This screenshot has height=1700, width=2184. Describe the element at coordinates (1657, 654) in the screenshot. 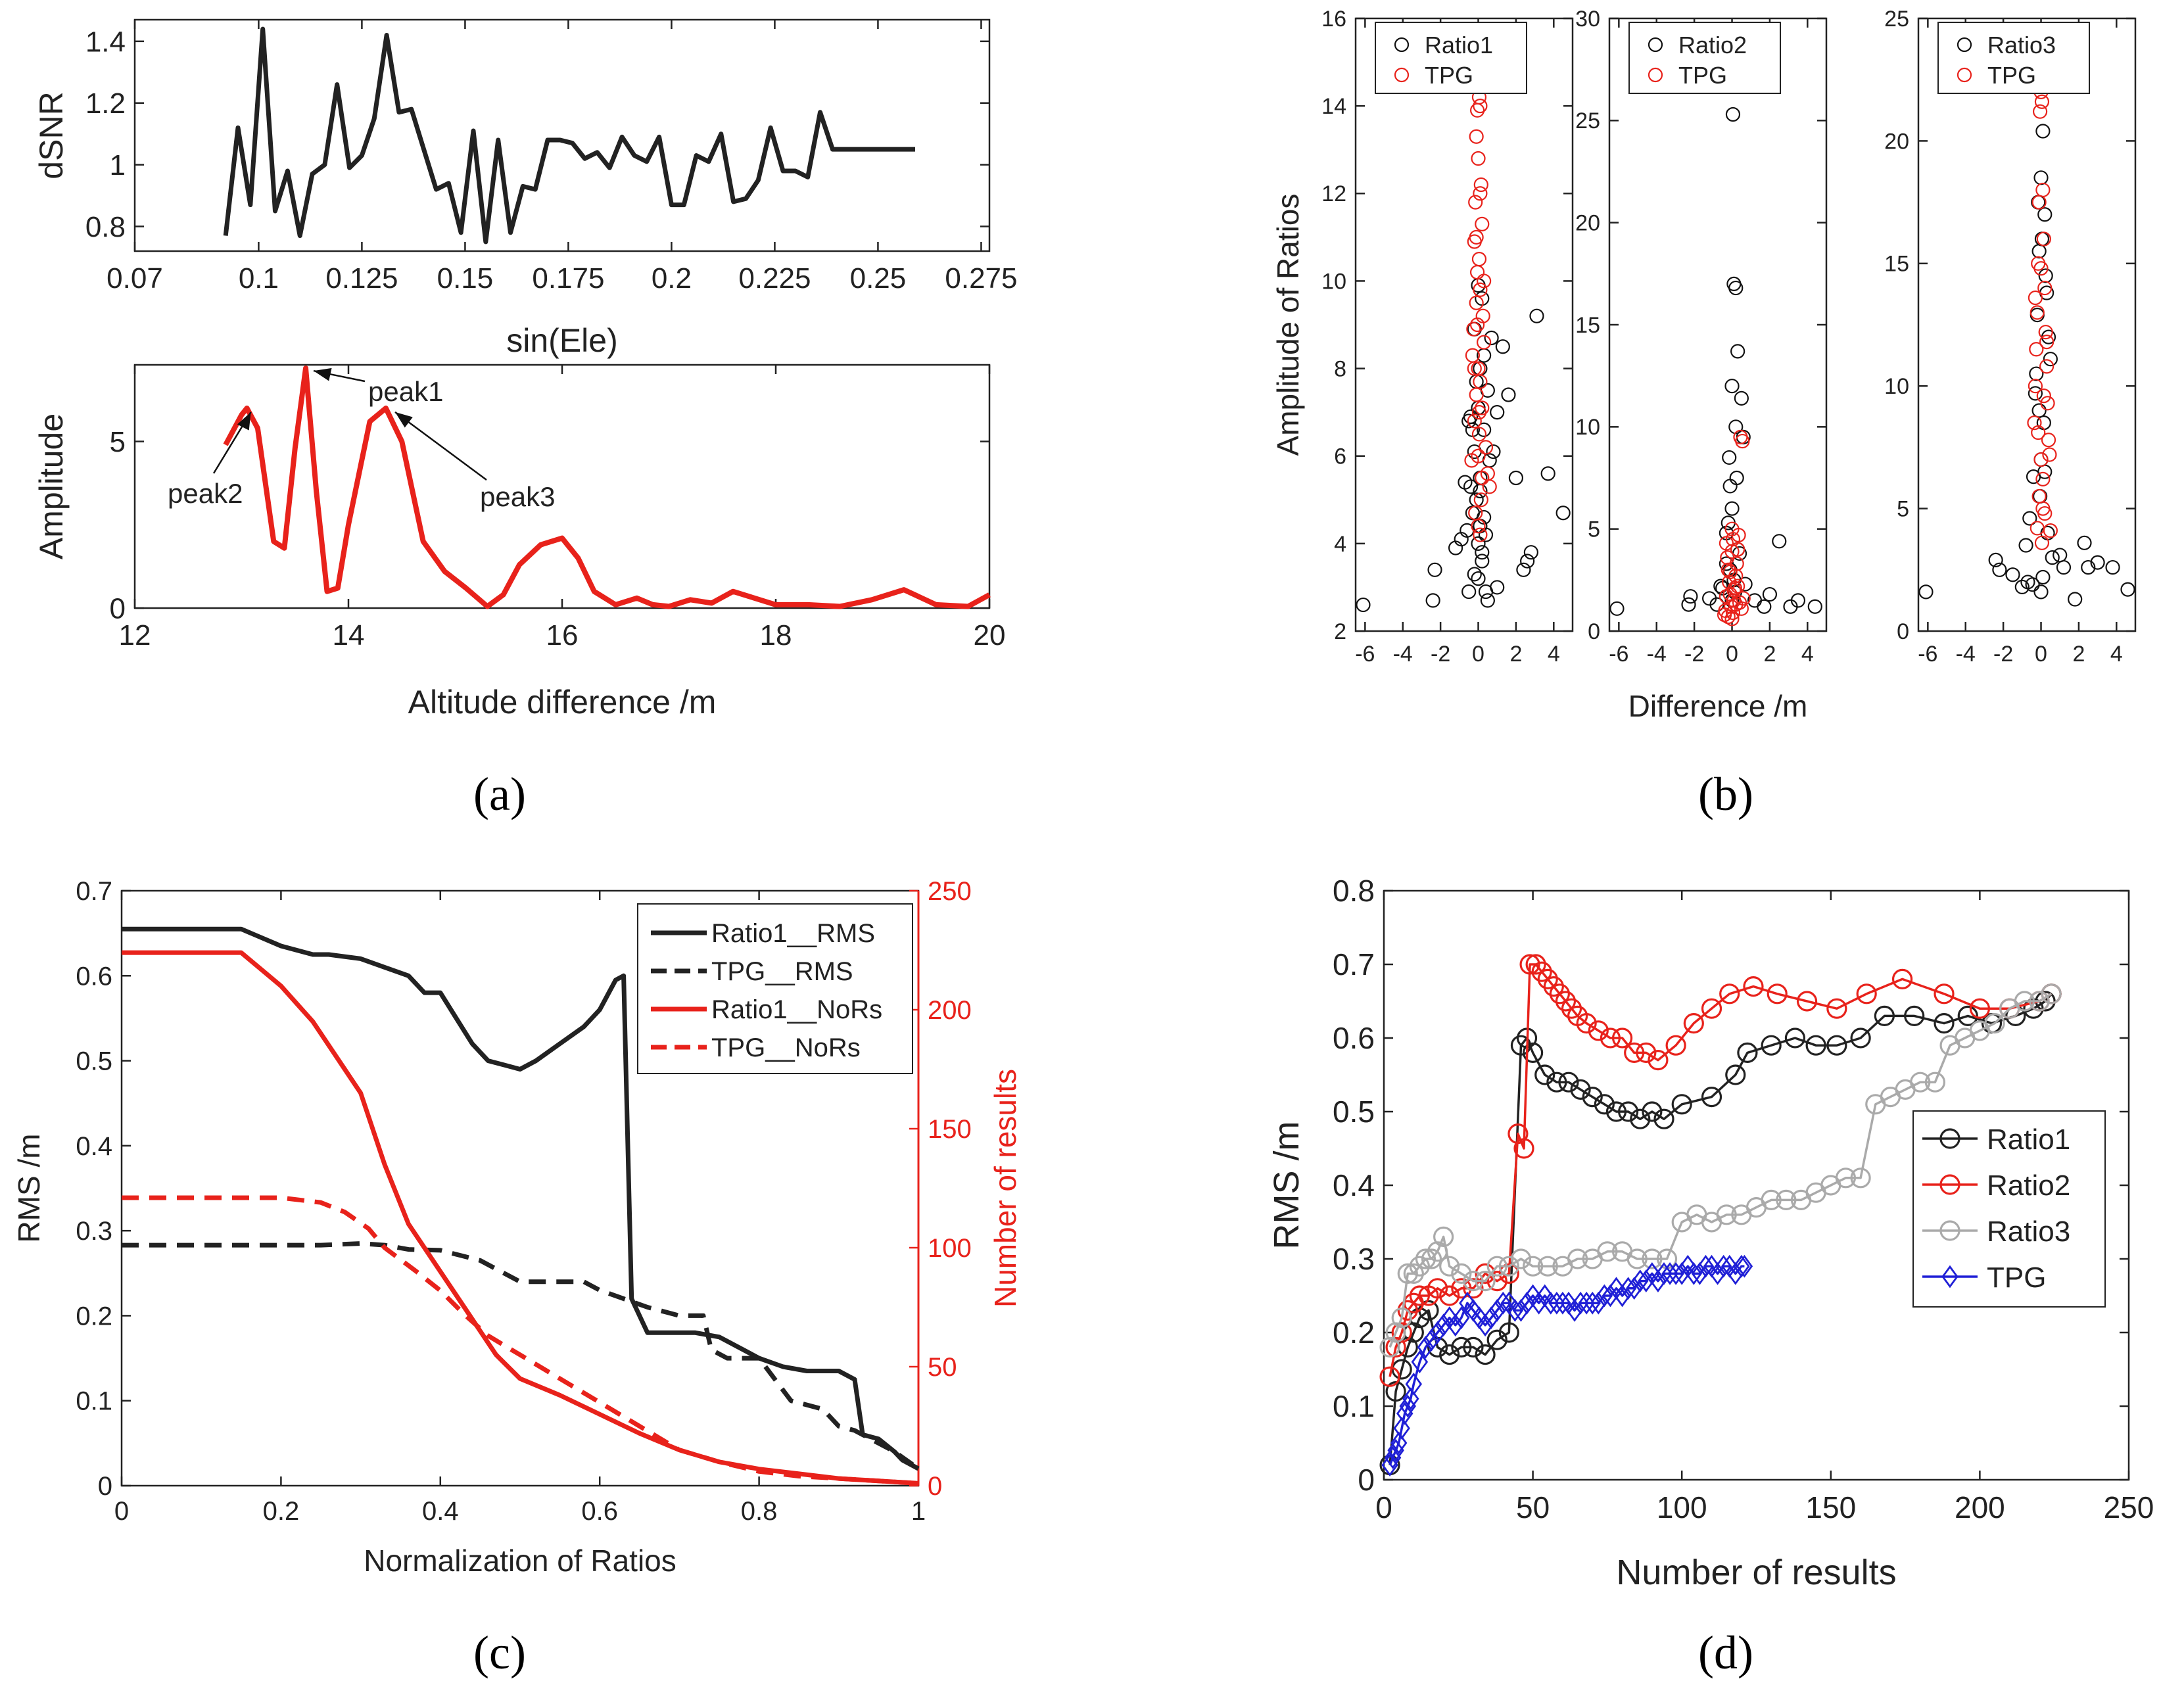

I see `x-tick-label: -4` at that location.